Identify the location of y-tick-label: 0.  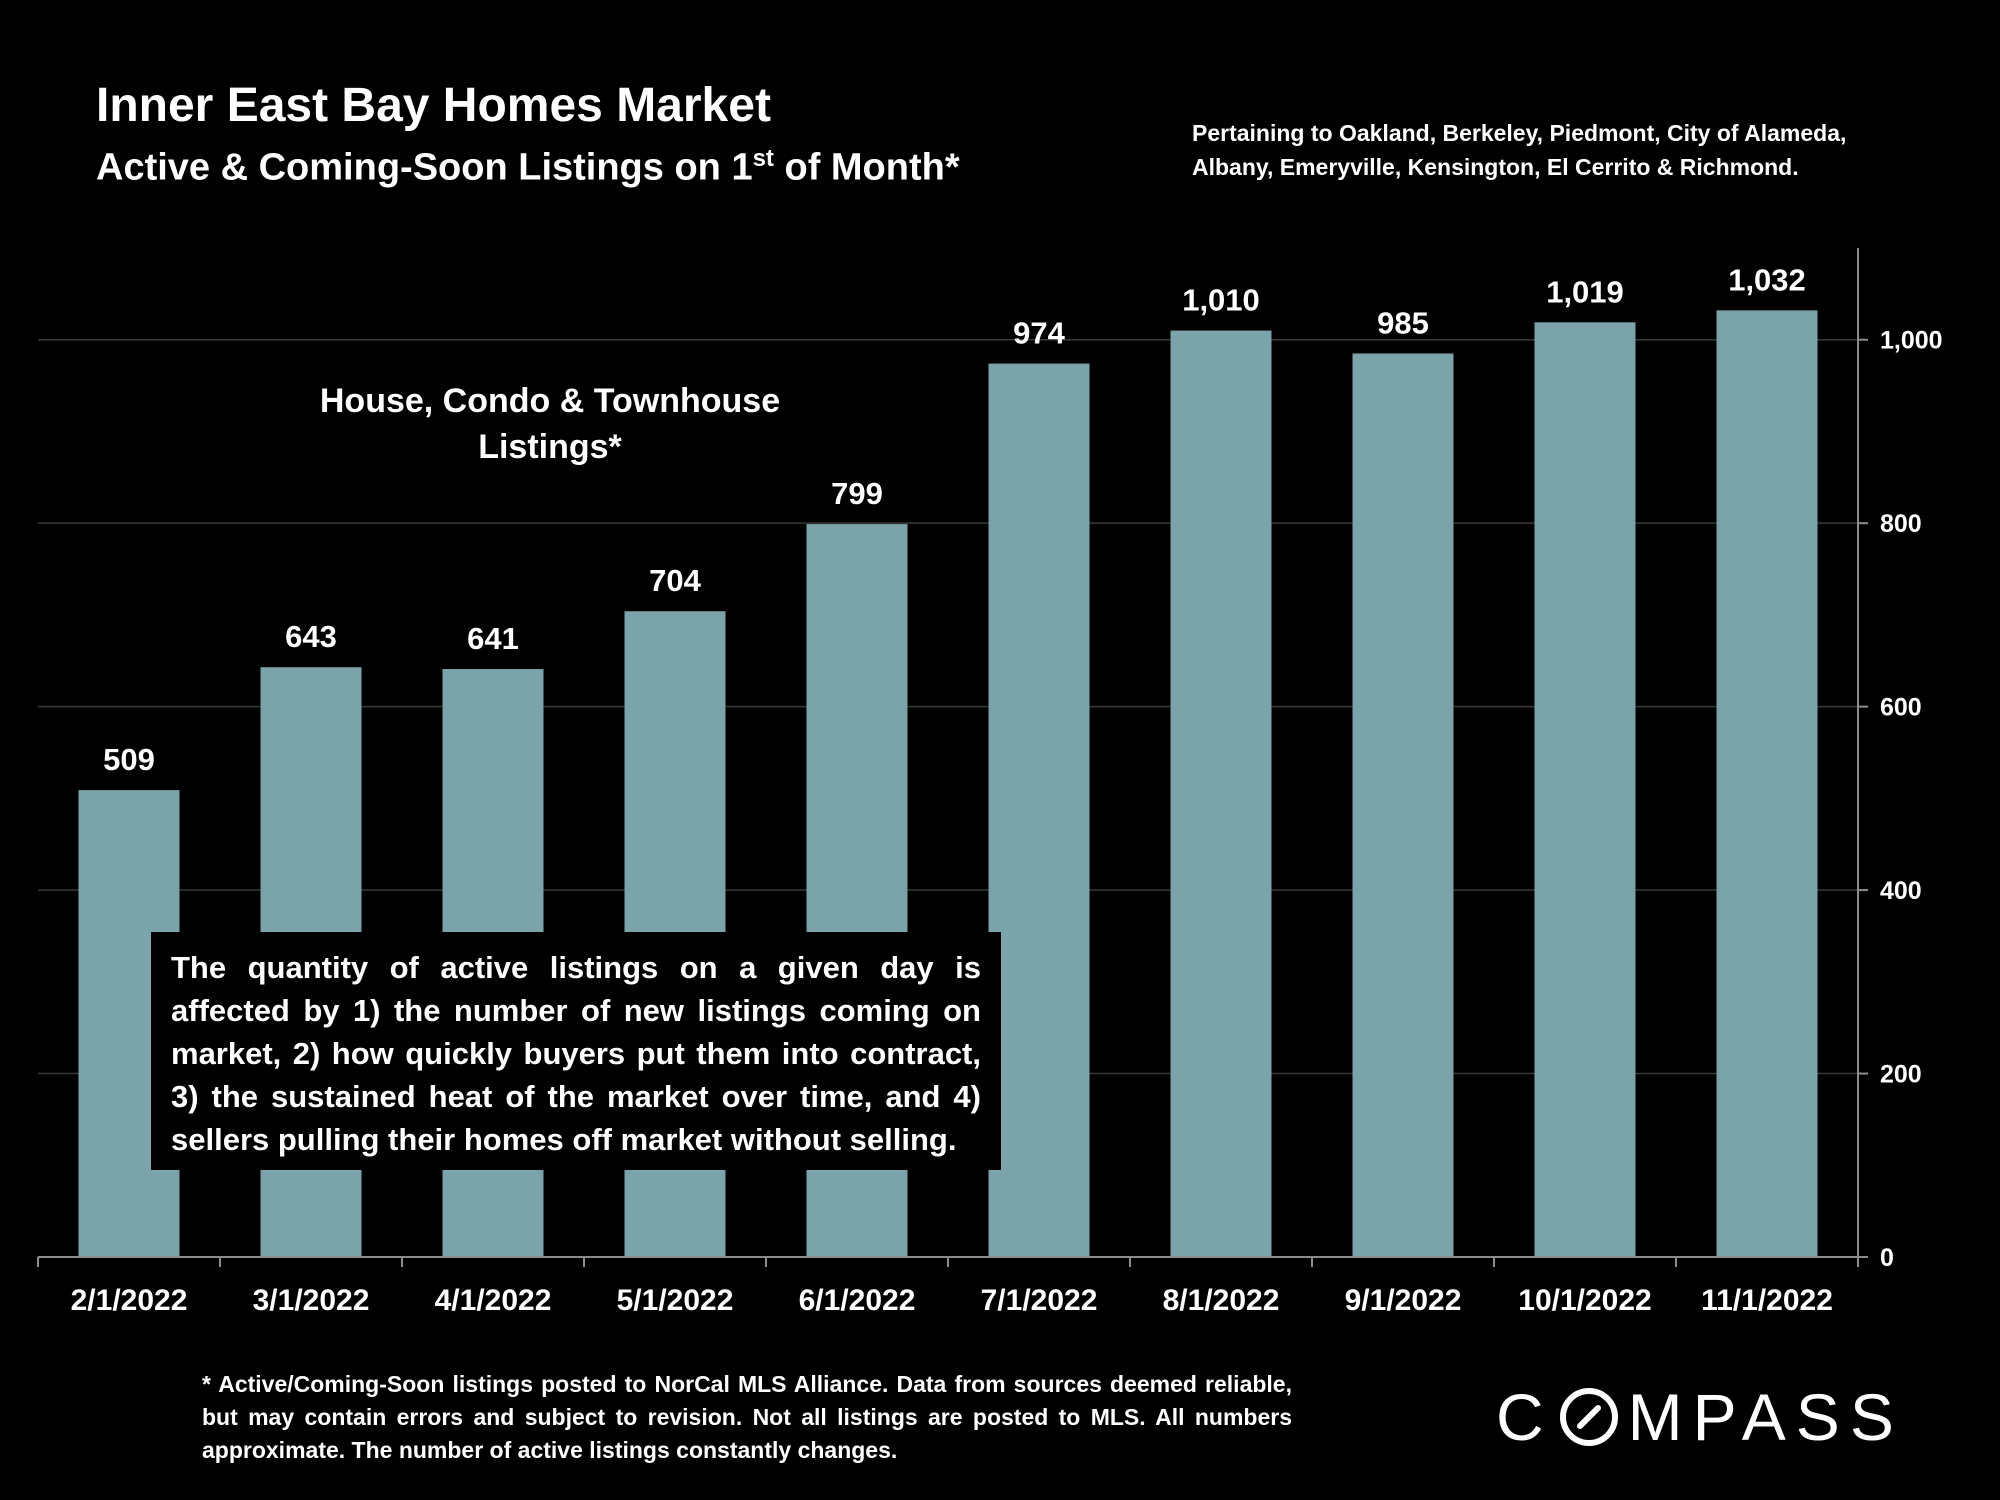
(1887, 1258).